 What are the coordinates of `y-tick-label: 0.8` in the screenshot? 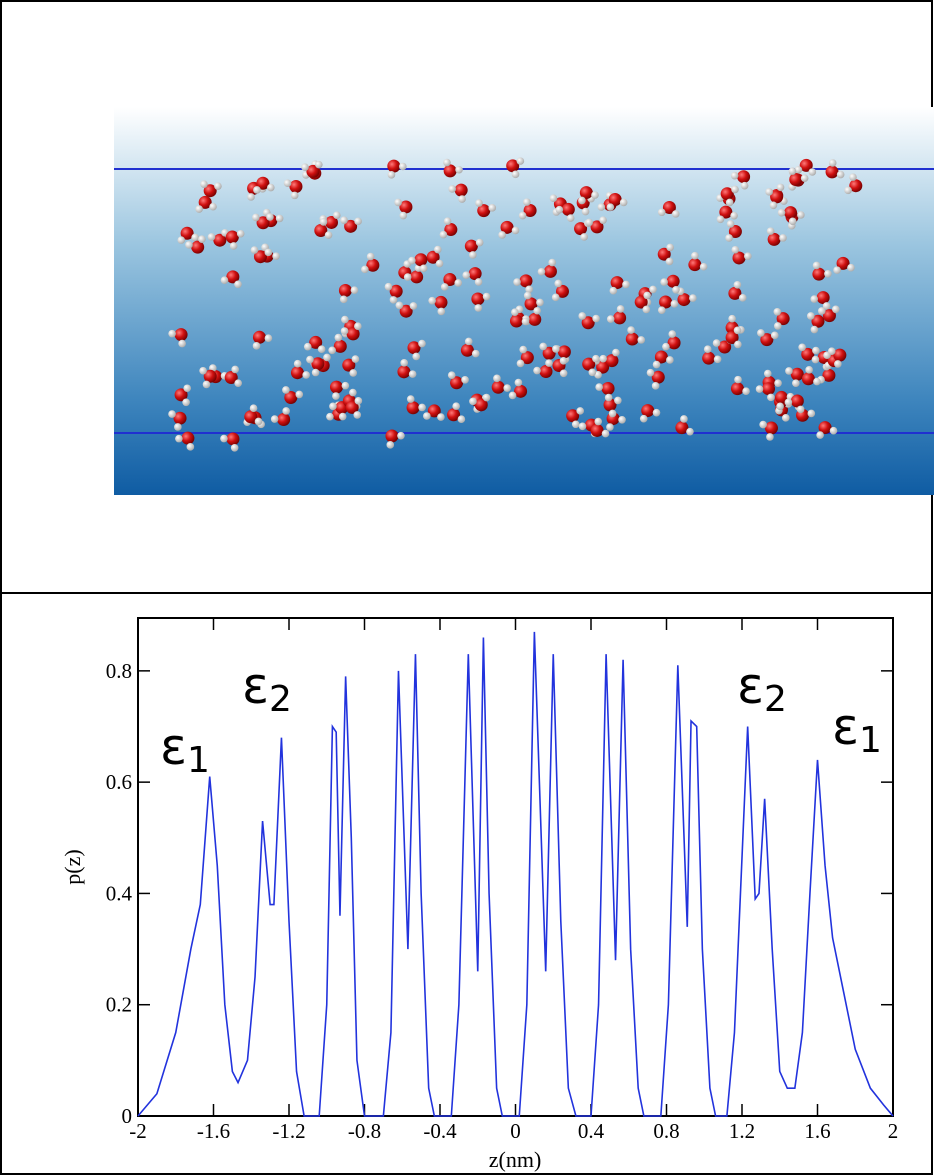 It's located at (119, 671).